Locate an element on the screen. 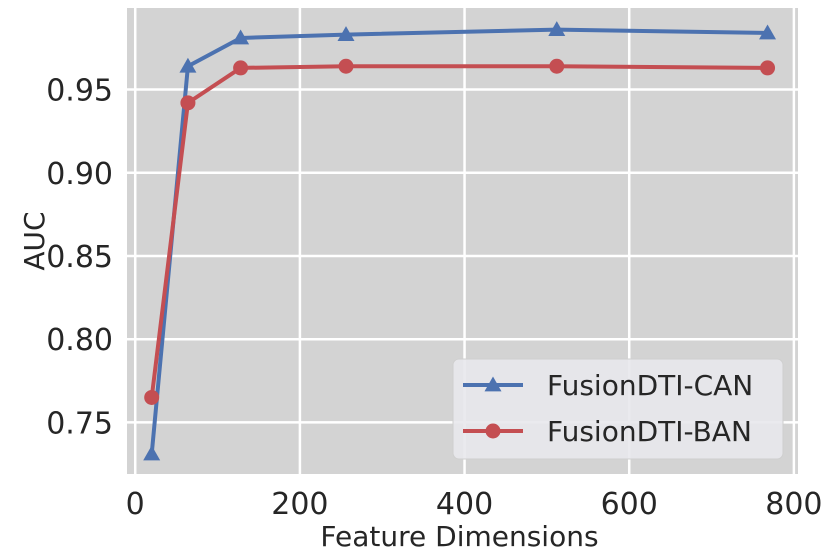  legend-marker-fusiondti-can is located at coordinates (493, 384).